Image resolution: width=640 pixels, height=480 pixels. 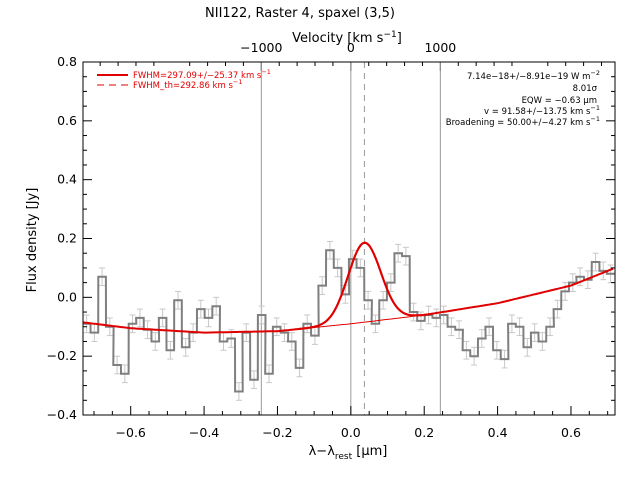 I want to click on y-axis-title: Flux density [Jy], so click(x=32, y=240).